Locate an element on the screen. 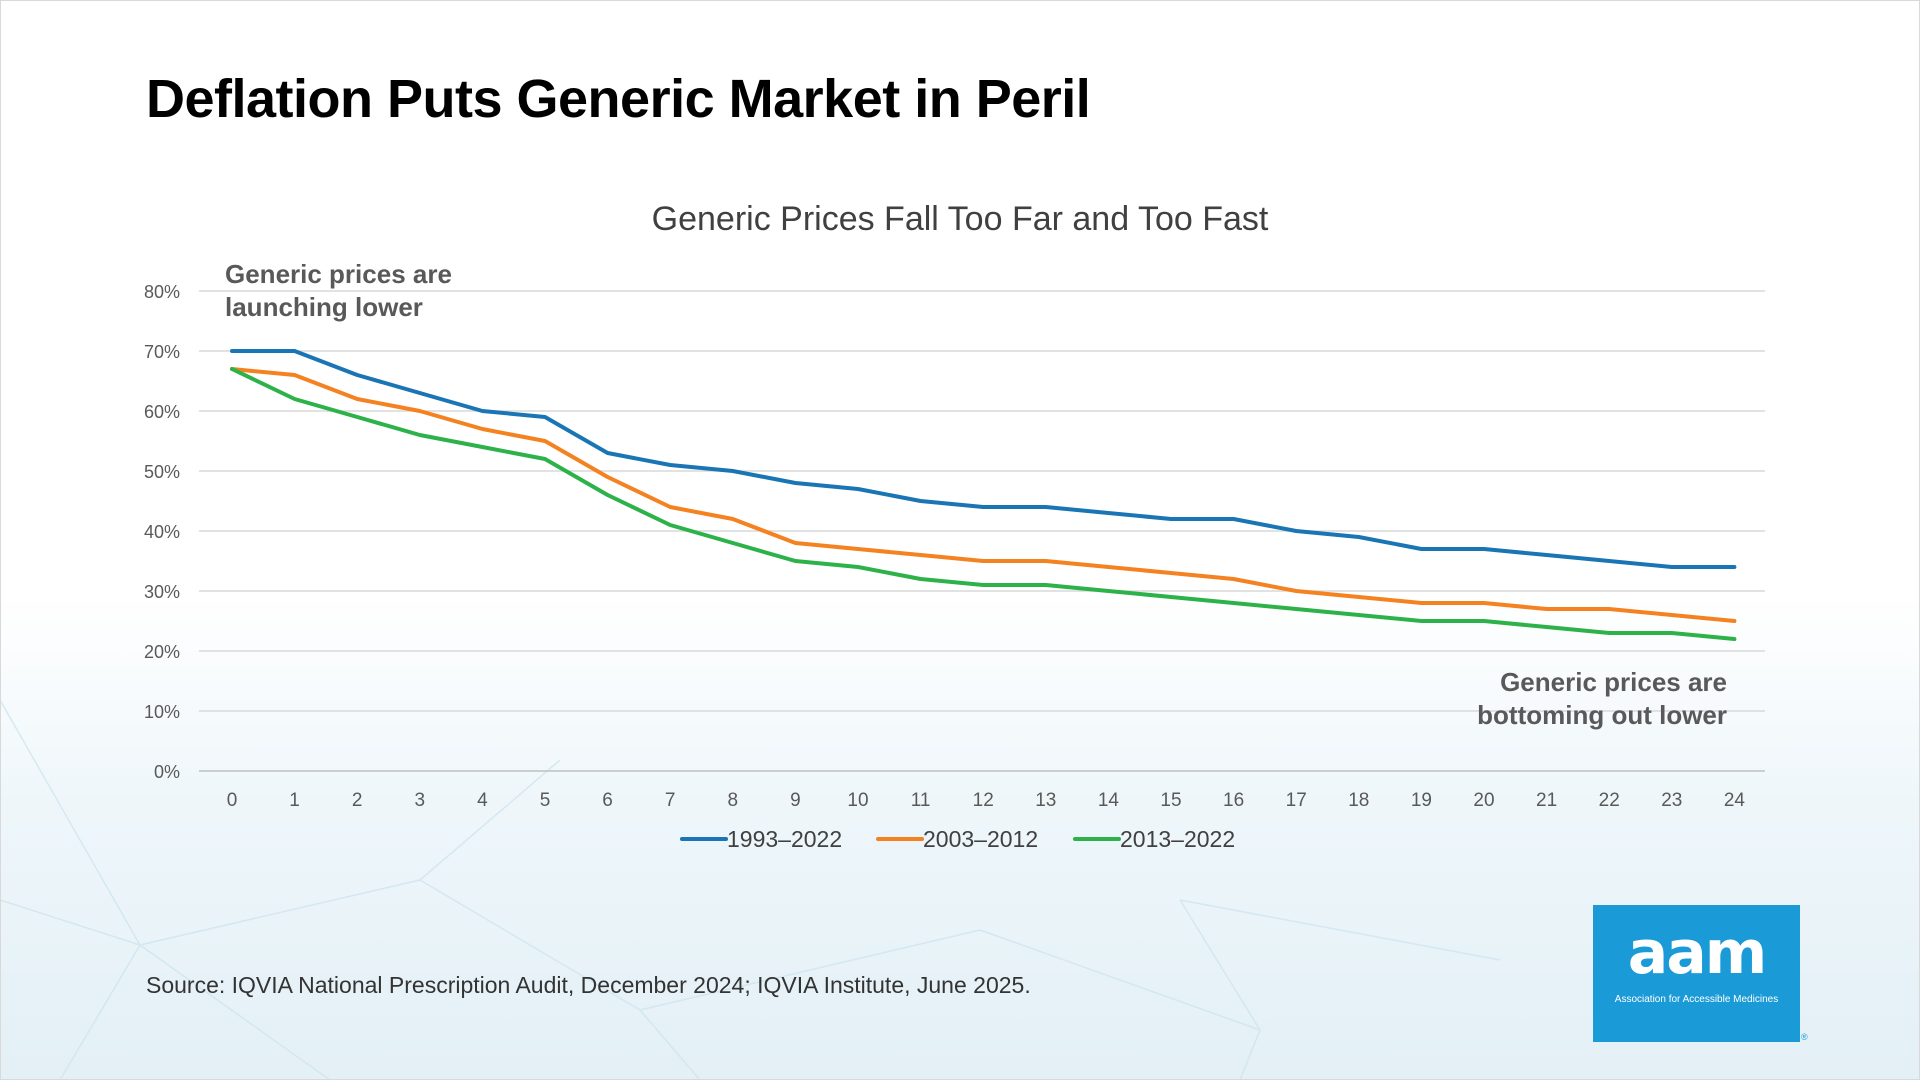 The width and height of the screenshot is (1920, 1080). x-tick-label: 7 is located at coordinates (670, 800).